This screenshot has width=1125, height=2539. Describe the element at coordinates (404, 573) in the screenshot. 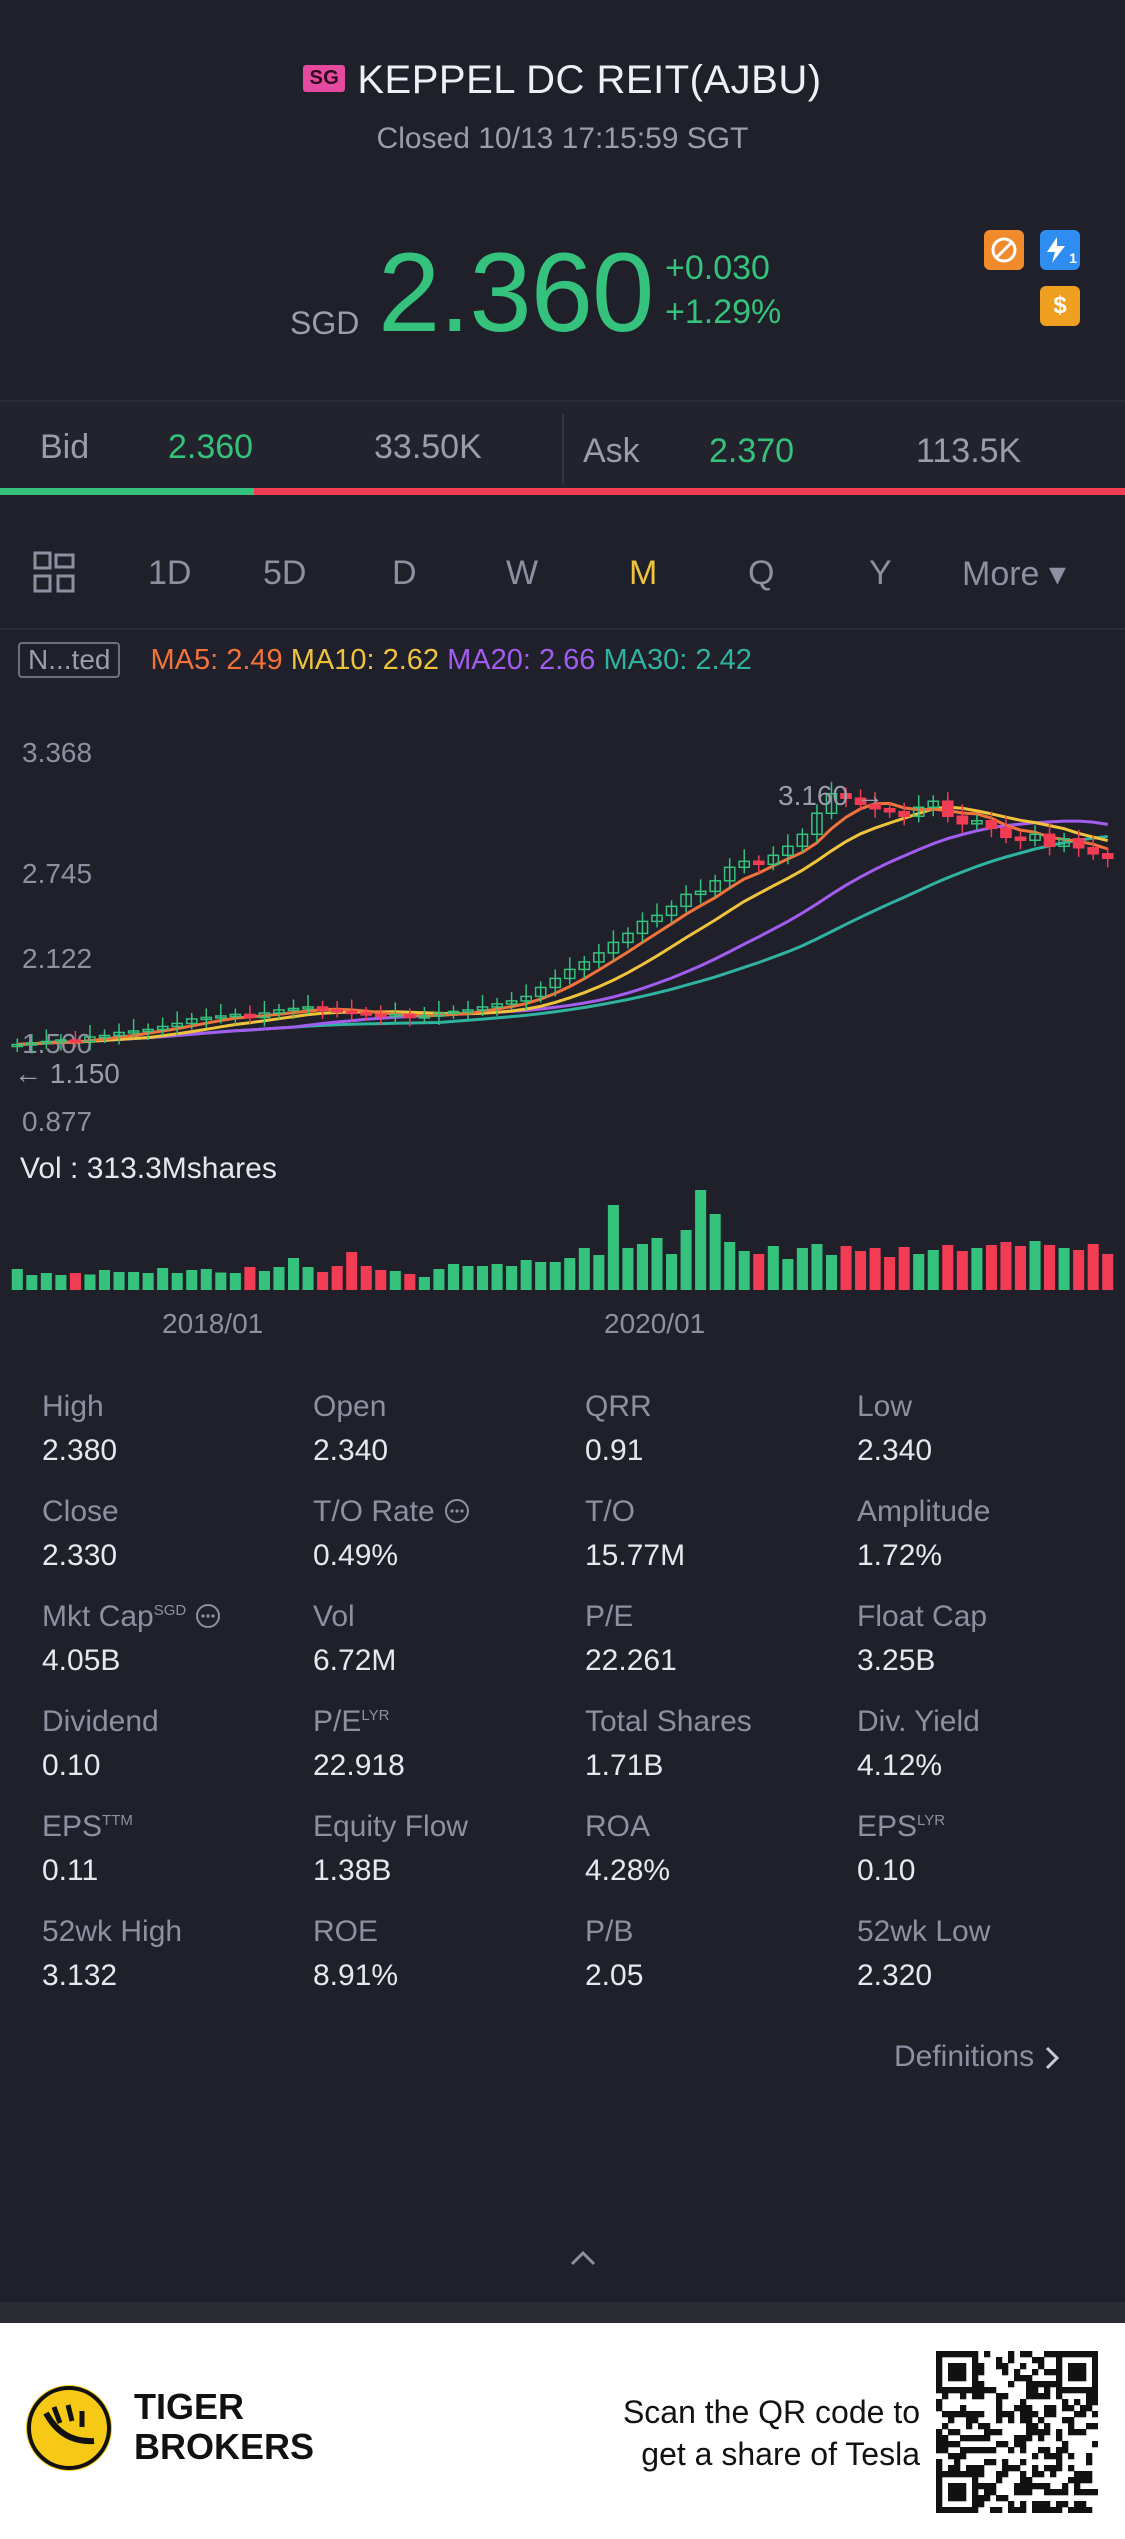

I see `tab-d: D` at that location.